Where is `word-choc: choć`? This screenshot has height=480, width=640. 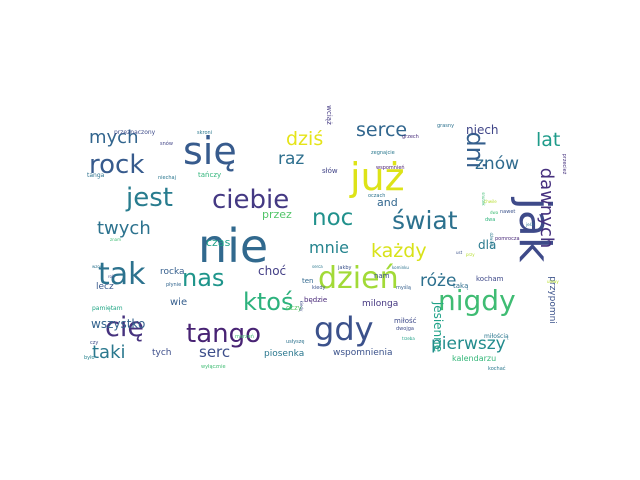 word-choc: choć is located at coordinates (272, 271).